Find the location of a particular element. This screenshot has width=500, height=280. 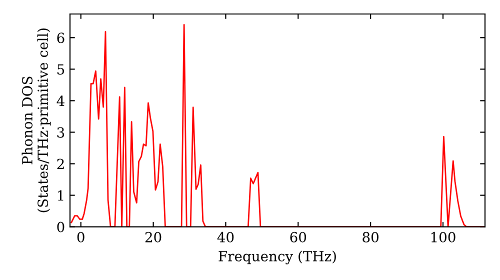

y-tick-label: 6 is located at coordinates (60, 38).